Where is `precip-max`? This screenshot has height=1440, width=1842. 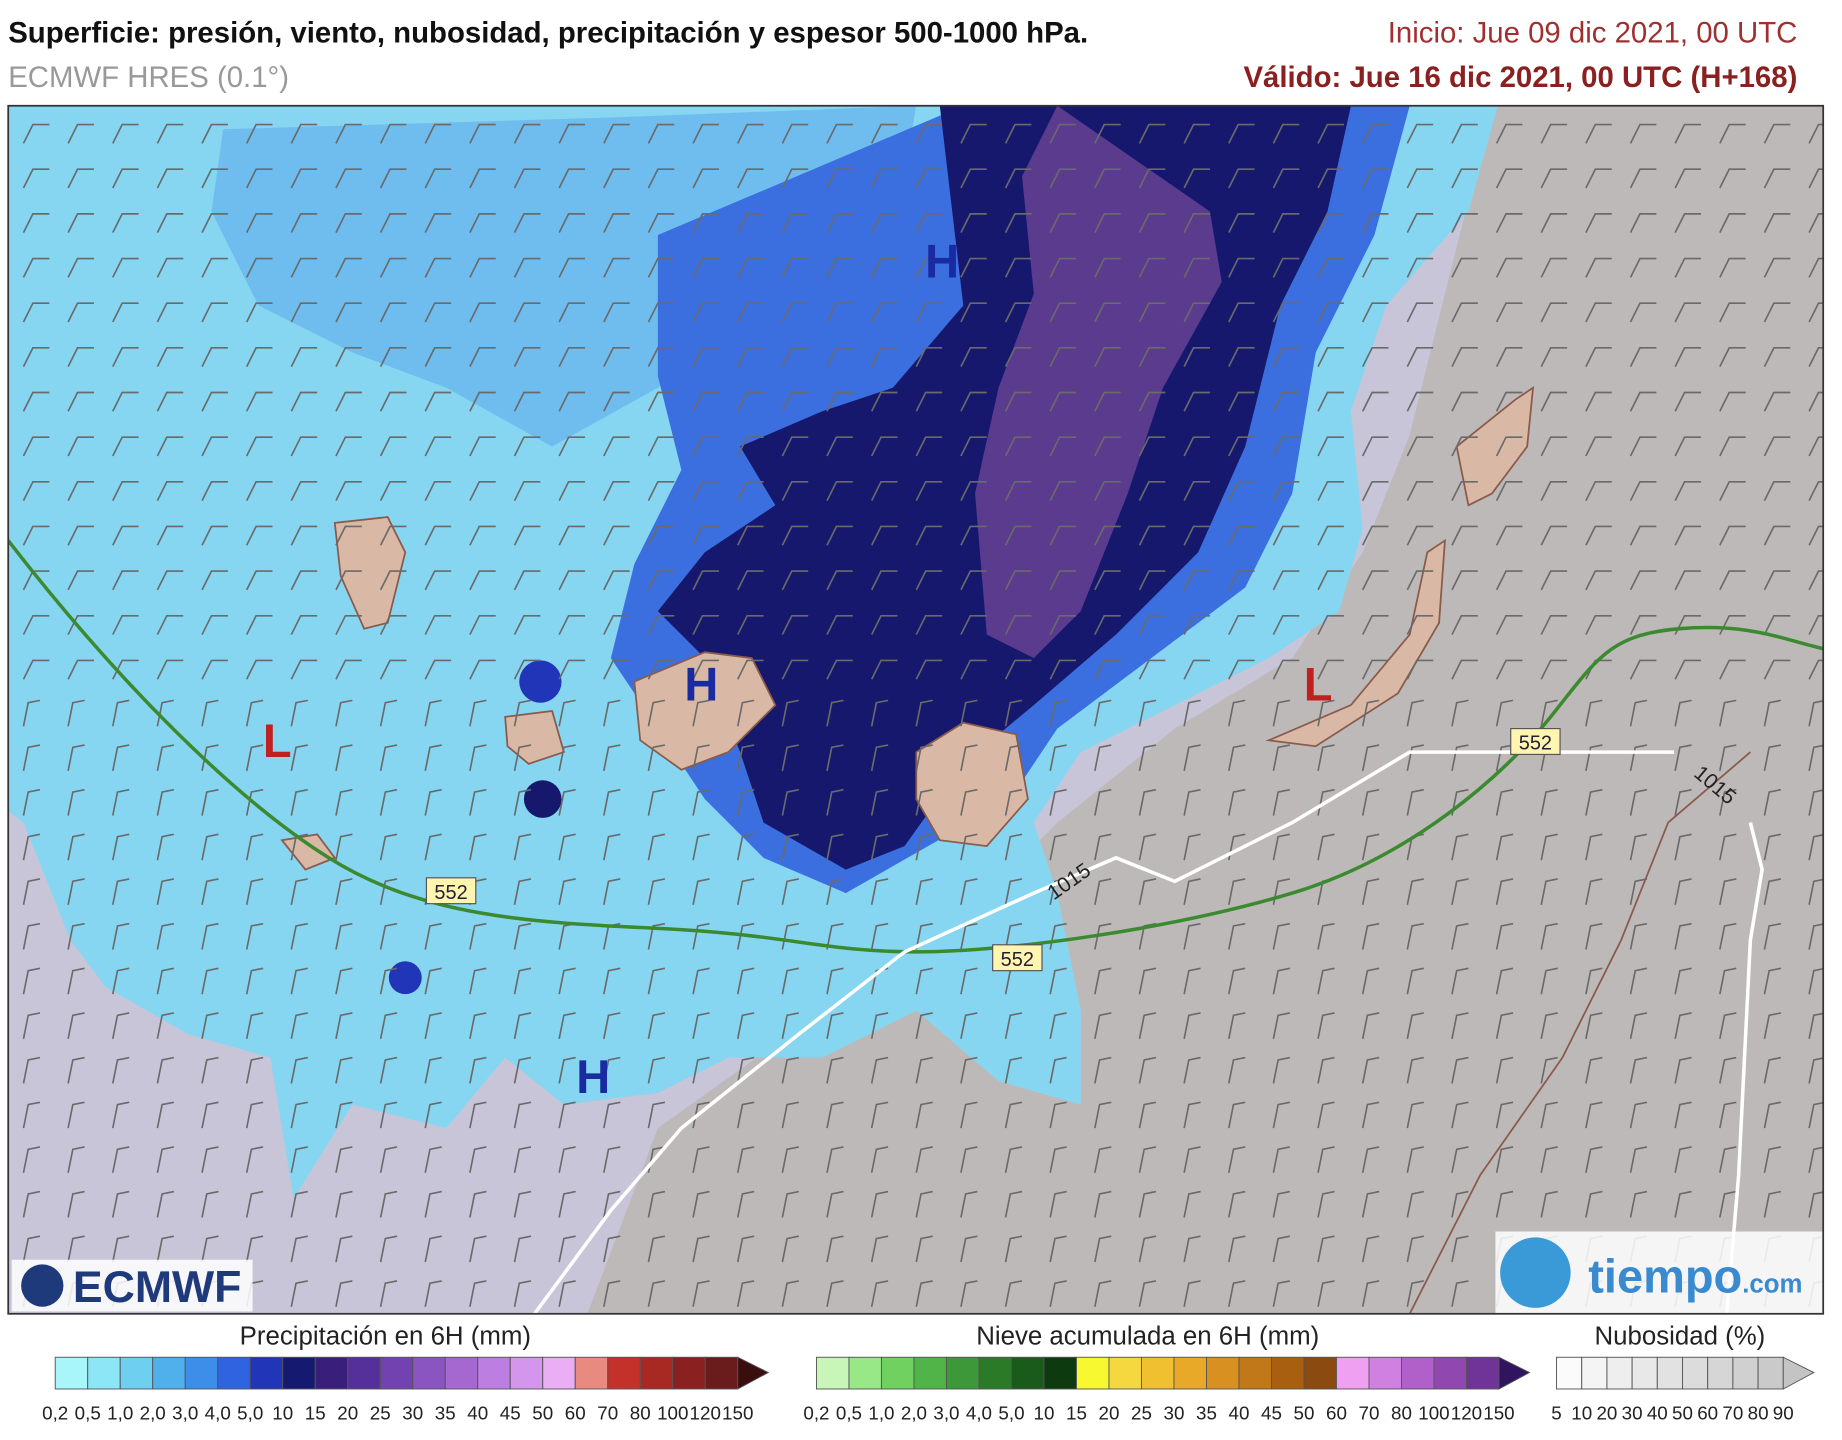
precip-max is located at coordinates (1098, 382).